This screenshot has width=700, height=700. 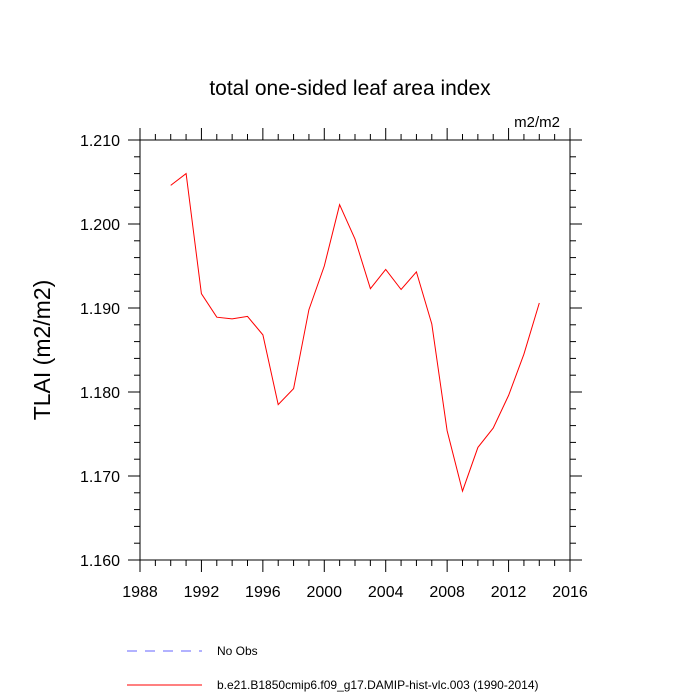 What do you see at coordinates (509, 592) in the screenshot?
I see `x-tick-label: 2012` at bounding box center [509, 592].